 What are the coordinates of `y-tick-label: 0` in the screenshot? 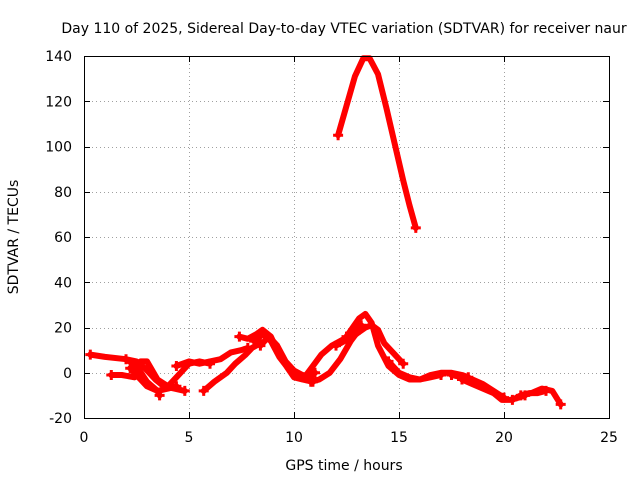 It's located at (67, 374).